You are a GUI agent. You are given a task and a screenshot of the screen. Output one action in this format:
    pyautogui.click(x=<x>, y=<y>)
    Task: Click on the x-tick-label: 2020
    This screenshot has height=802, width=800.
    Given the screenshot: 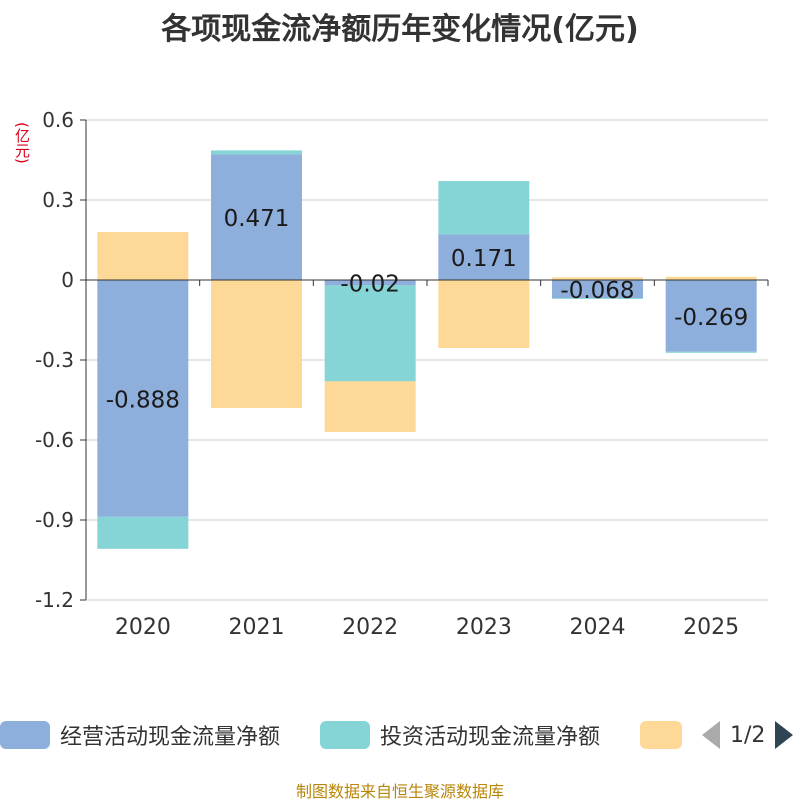 What is the action you would take?
    pyautogui.click(x=143, y=627)
    